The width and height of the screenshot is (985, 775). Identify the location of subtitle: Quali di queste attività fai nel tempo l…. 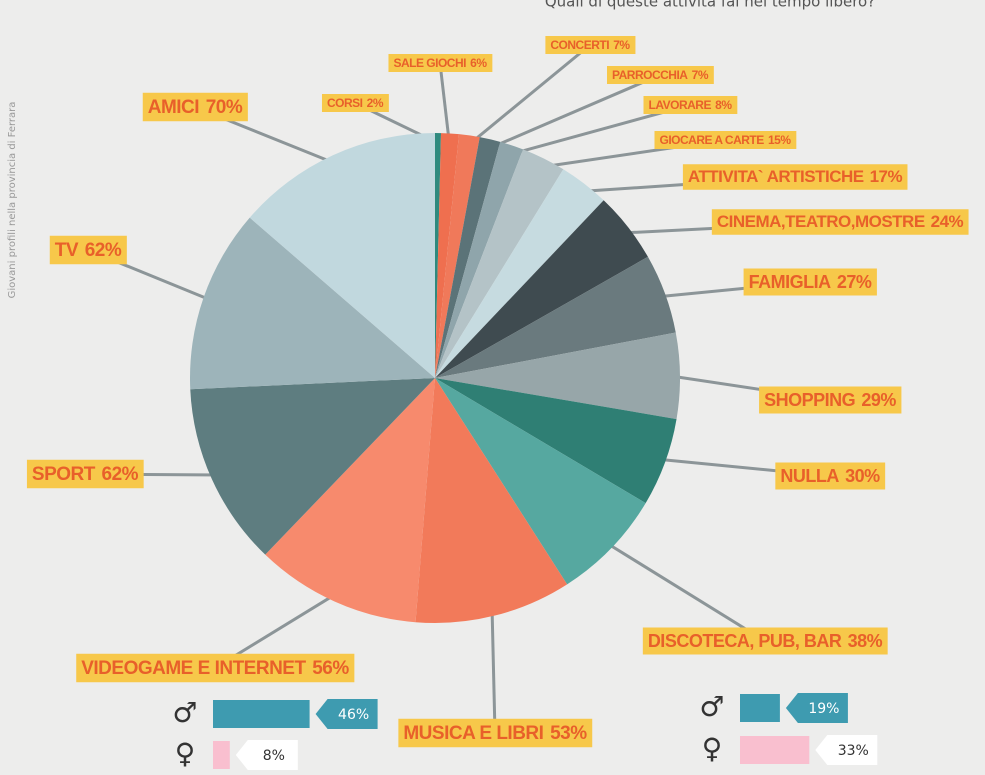
(710, 5).